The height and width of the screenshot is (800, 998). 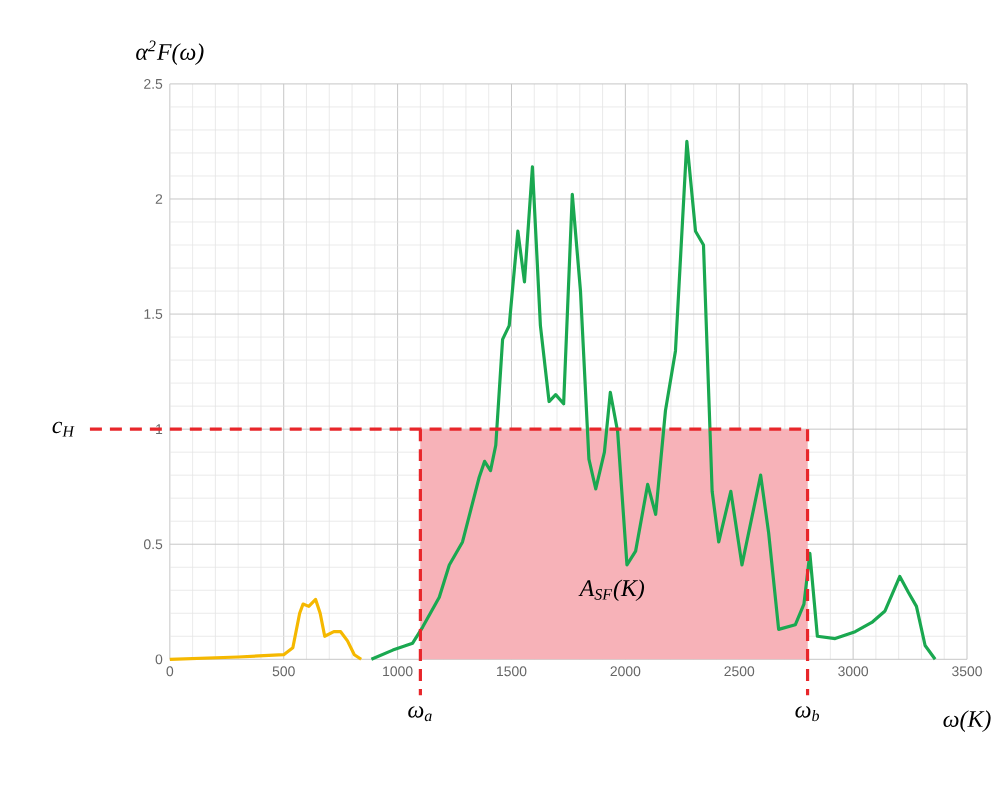 I want to click on y-axis-title: α$^{2}$F(ω), so click(x=170, y=53).